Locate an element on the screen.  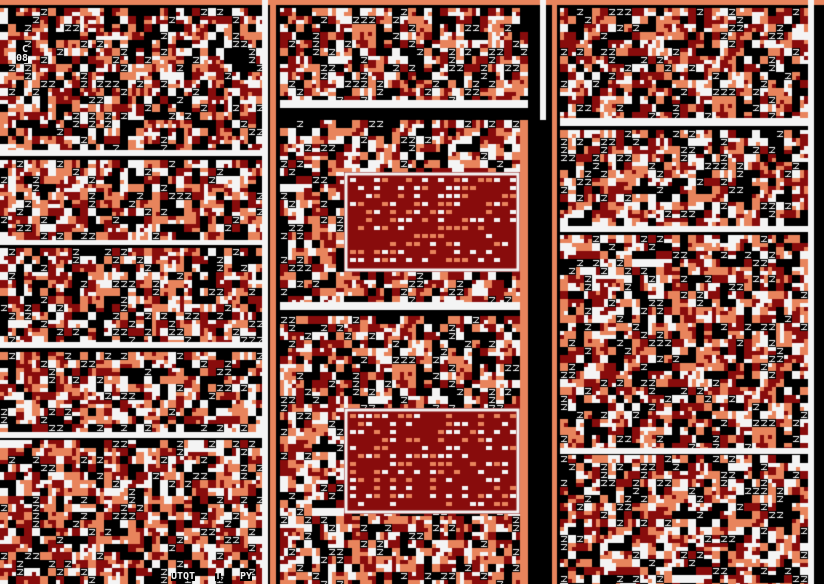
bottom-string-3: PY is located at coordinates (246, 576).